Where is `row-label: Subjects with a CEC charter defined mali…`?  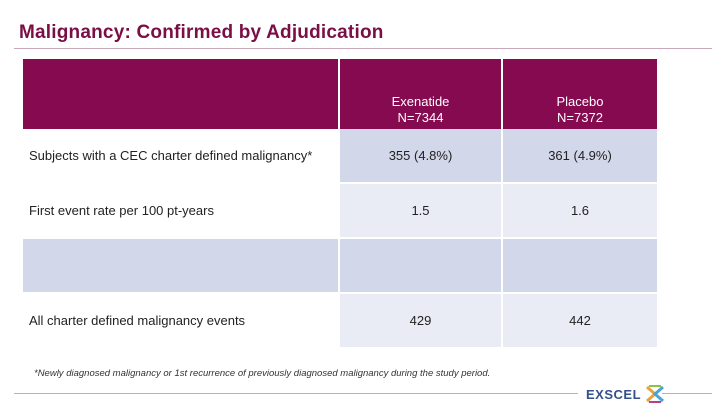 row-label: Subjects with a CEC charter defined mali… is located at coordinates (171, 155).